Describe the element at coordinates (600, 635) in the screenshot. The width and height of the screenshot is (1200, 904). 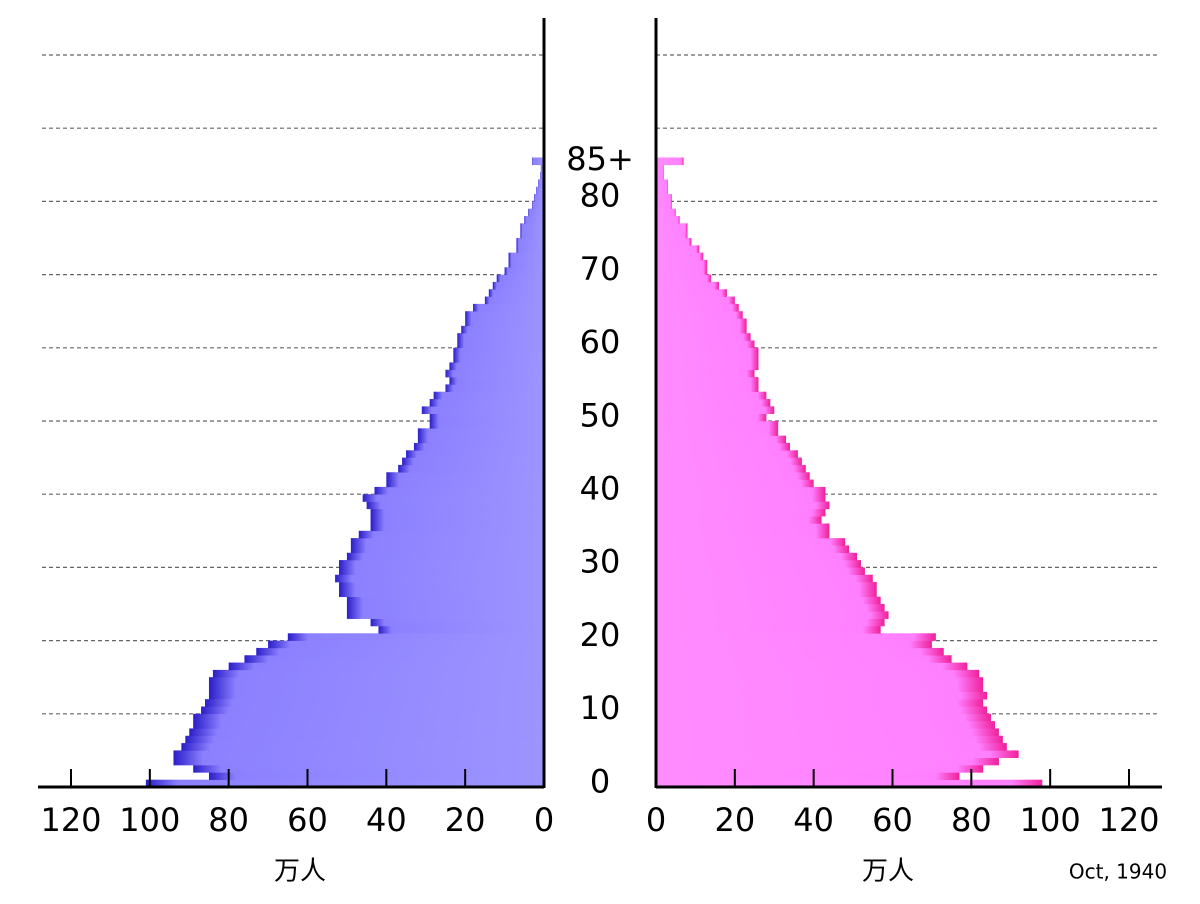
I see `age-label: 20` at that location.